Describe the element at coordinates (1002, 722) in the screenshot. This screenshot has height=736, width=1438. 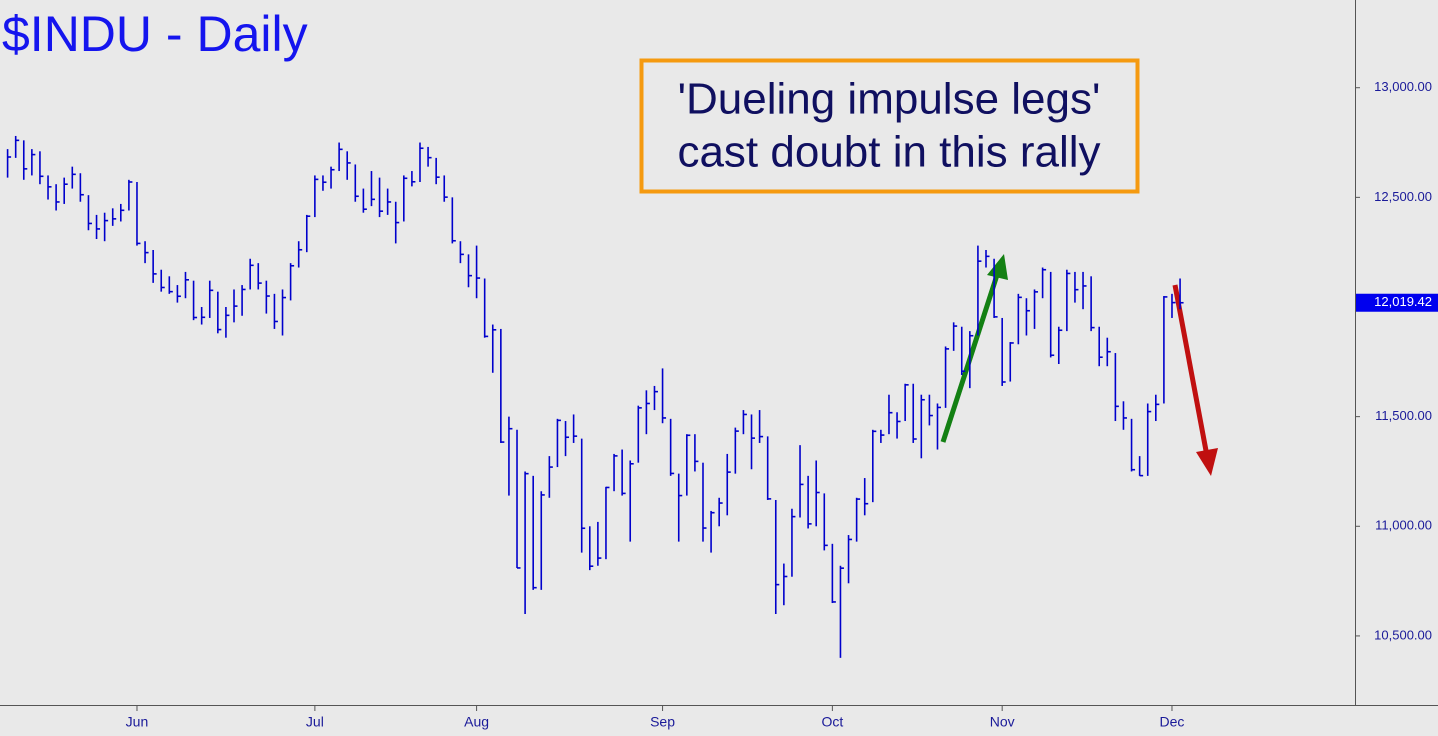
I see `x-tick-label: Nov` at that location.